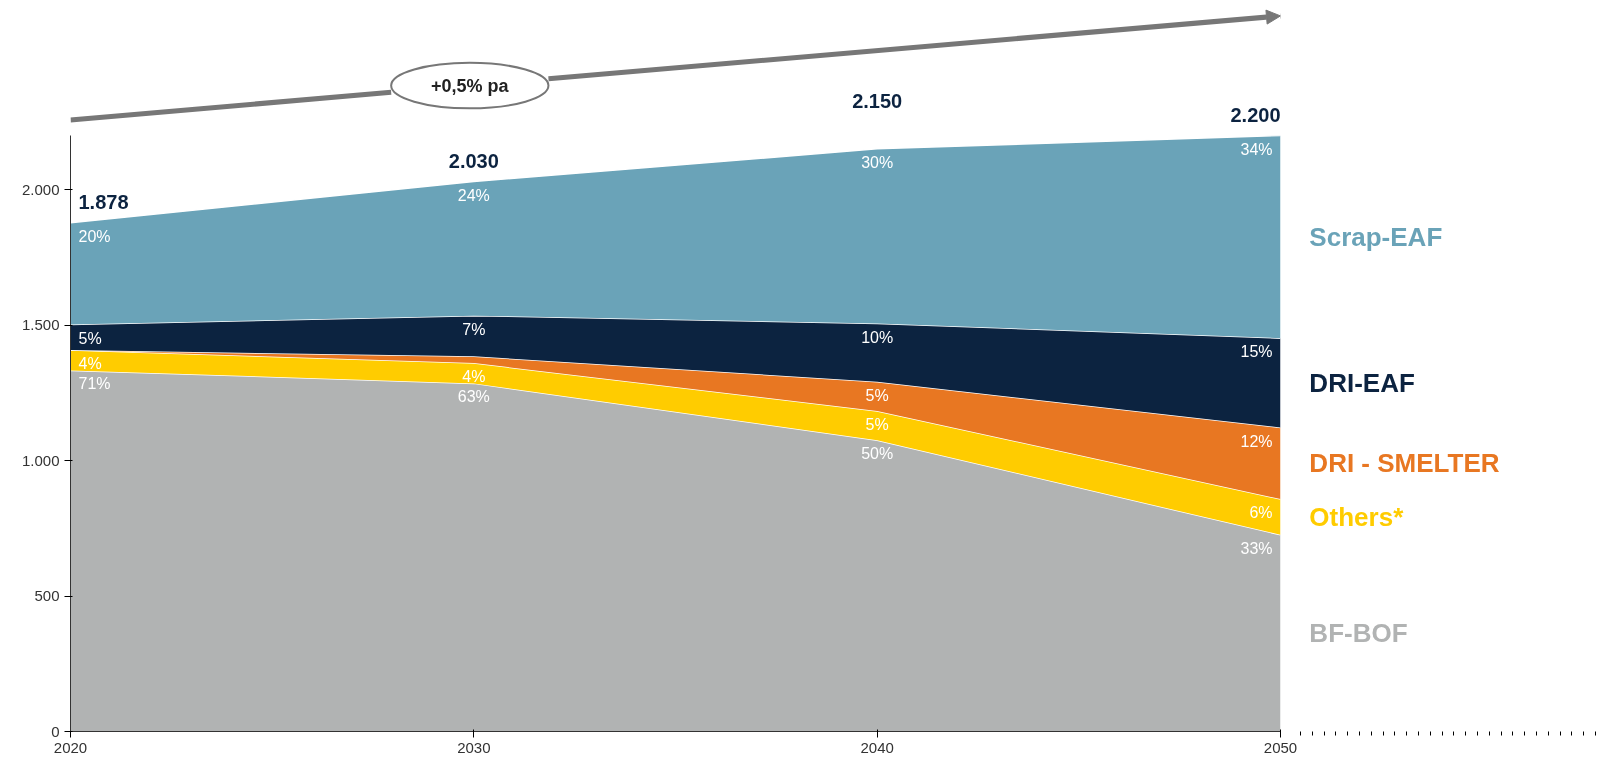 This screenshot has width=1624, height=775. What do you see at coordinates (877, 454) in the screenshot?
I see `annotation: 50%` at bounding box center [877, 454].